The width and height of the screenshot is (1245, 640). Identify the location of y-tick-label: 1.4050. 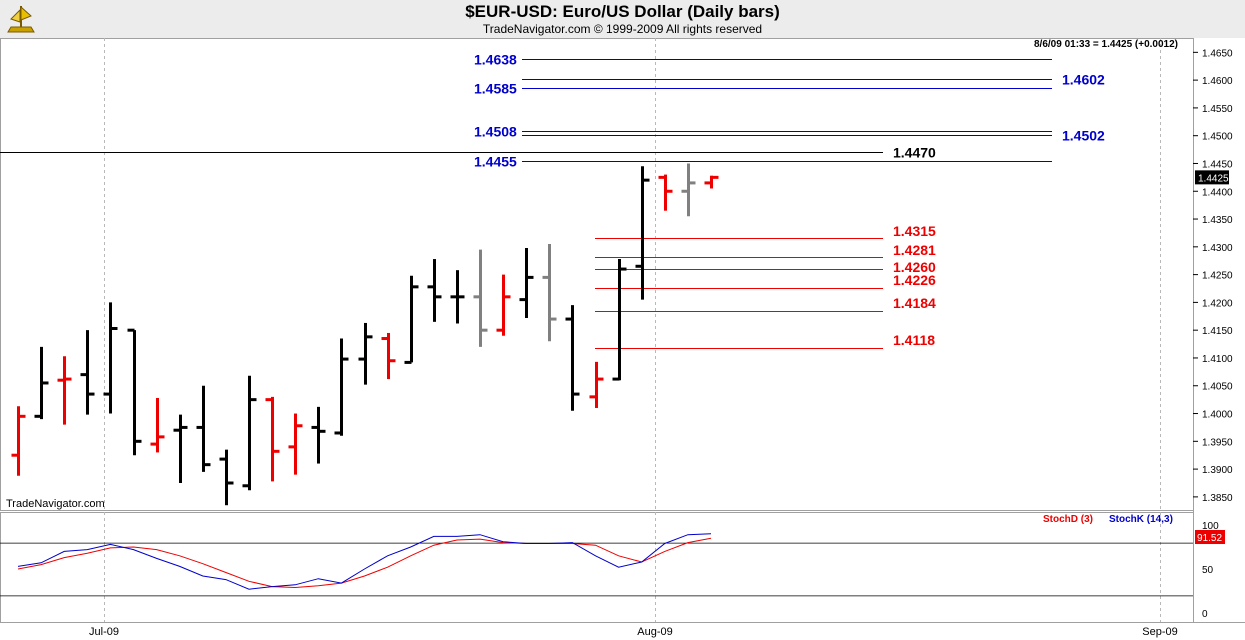
(1217, 387).